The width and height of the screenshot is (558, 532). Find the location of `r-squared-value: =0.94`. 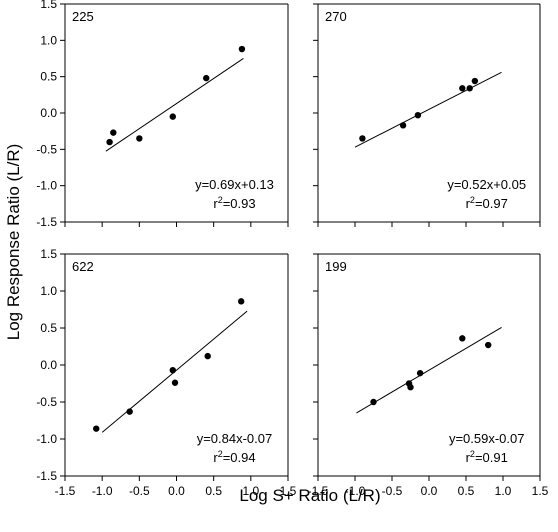

r-squared-value: =0.94 is located at coordinates (239, 457).